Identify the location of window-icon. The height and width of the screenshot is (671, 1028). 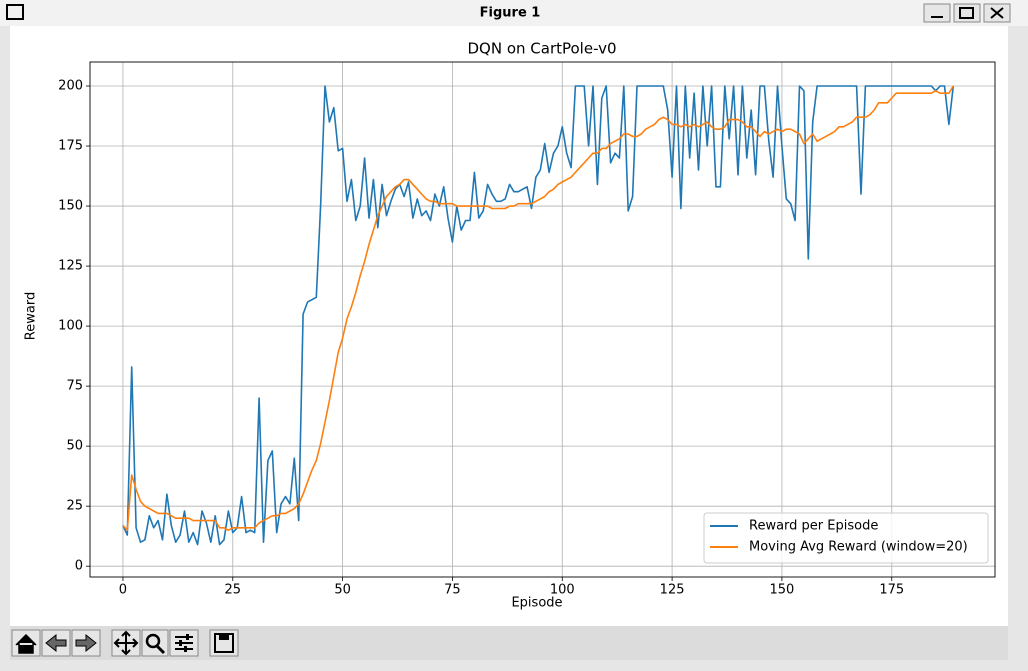
(15, 12).